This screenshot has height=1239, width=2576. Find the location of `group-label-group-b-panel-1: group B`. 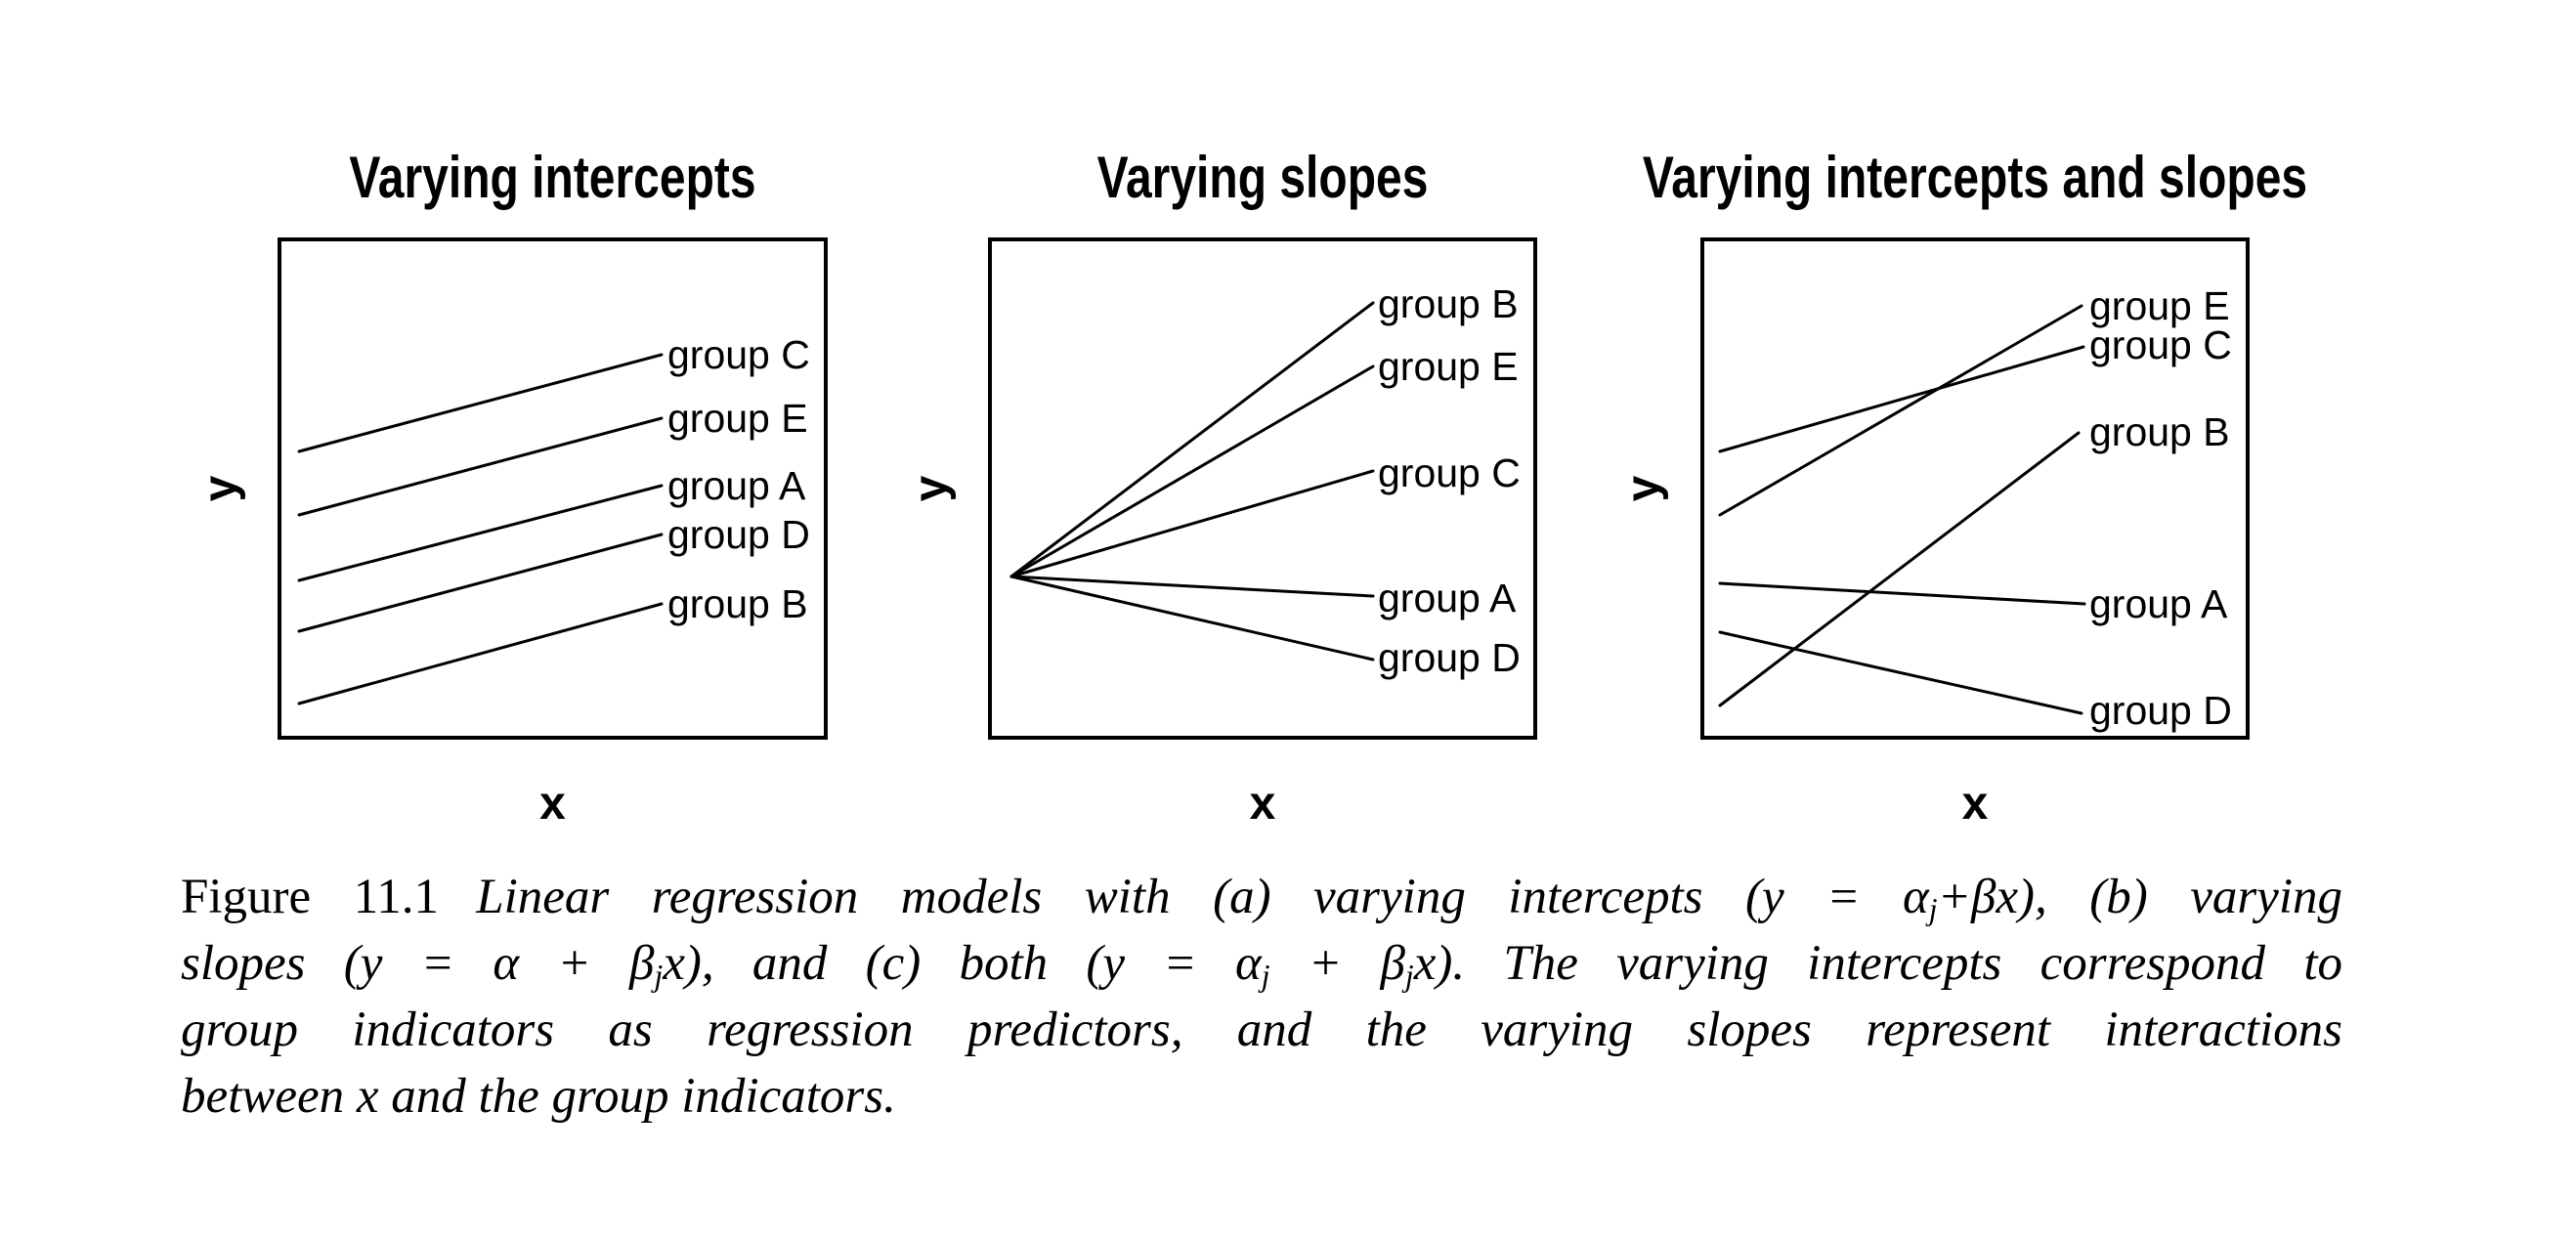

group-label-group-b-panel-1: group B is located at coordinates (738, 603).